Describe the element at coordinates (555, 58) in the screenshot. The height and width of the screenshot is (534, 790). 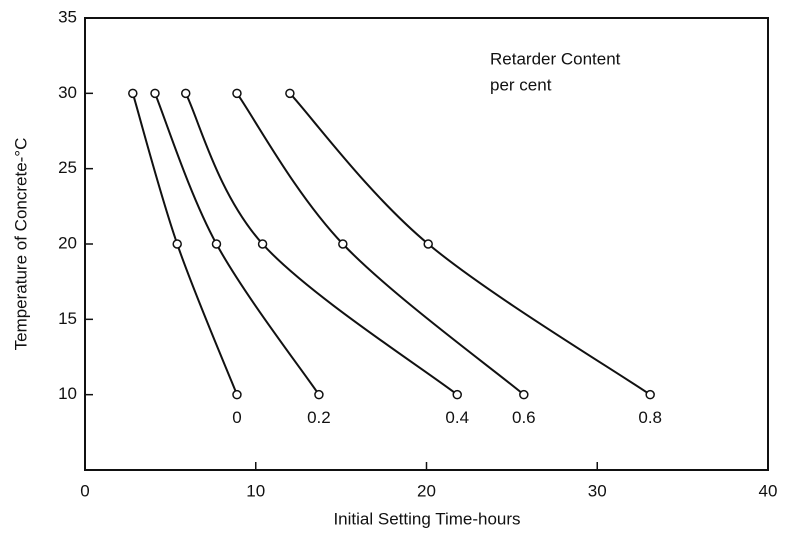
I see `annotation: Retarder Content` at that location.